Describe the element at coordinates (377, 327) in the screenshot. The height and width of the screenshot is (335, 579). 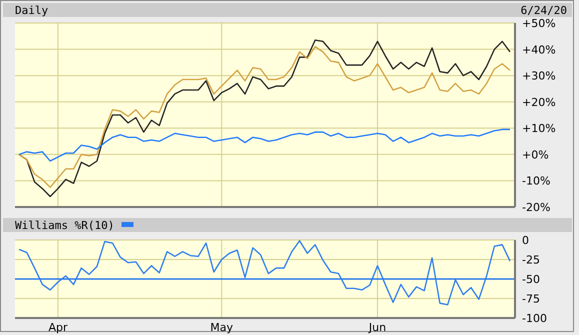
I see `x-tick-label: Jun` at that location.